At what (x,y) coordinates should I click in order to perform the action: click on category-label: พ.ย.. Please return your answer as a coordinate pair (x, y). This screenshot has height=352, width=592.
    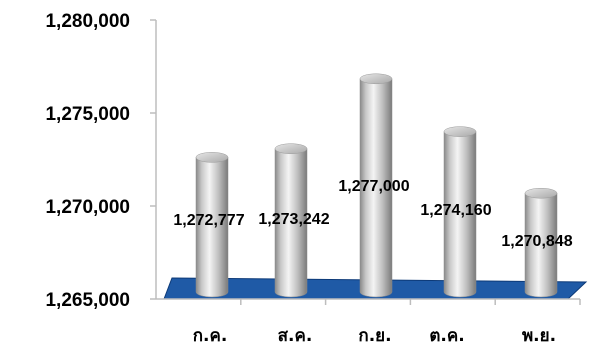
    Looking at the image, I should click on (539, 336).